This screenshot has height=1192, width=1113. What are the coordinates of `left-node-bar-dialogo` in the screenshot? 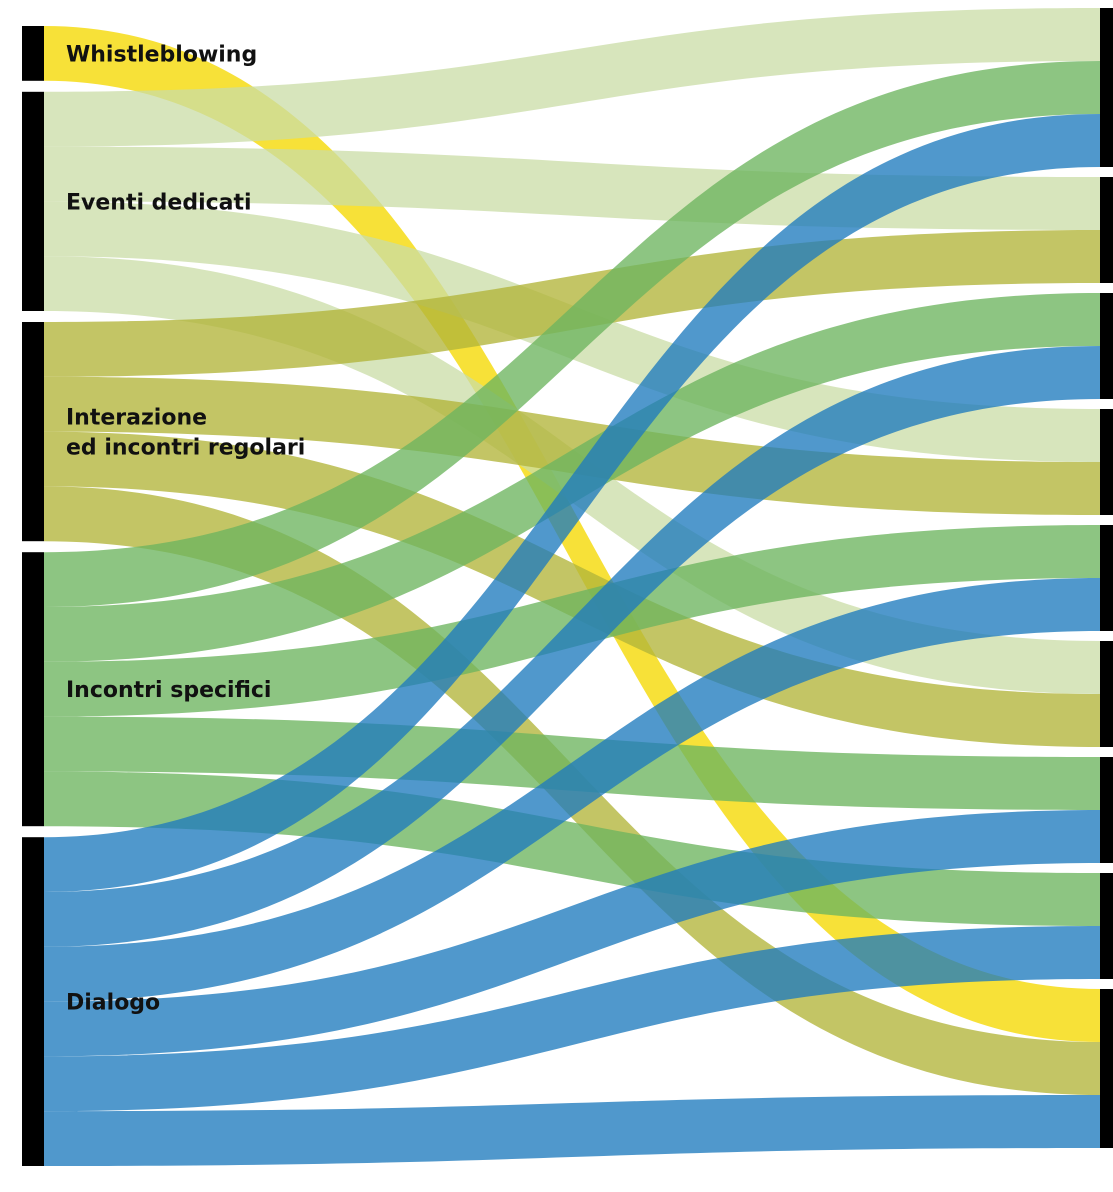 It's located at (33, 1001).